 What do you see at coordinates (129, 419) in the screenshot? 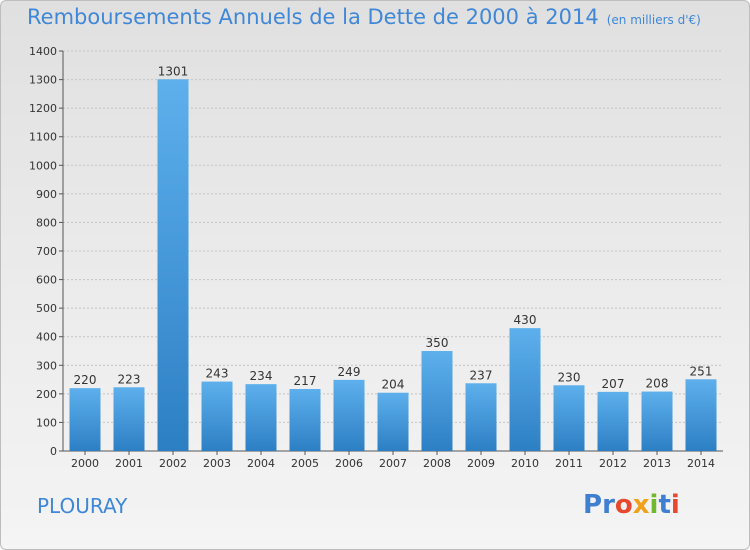
I see `bar-2001` at bounding box center [129, 419].